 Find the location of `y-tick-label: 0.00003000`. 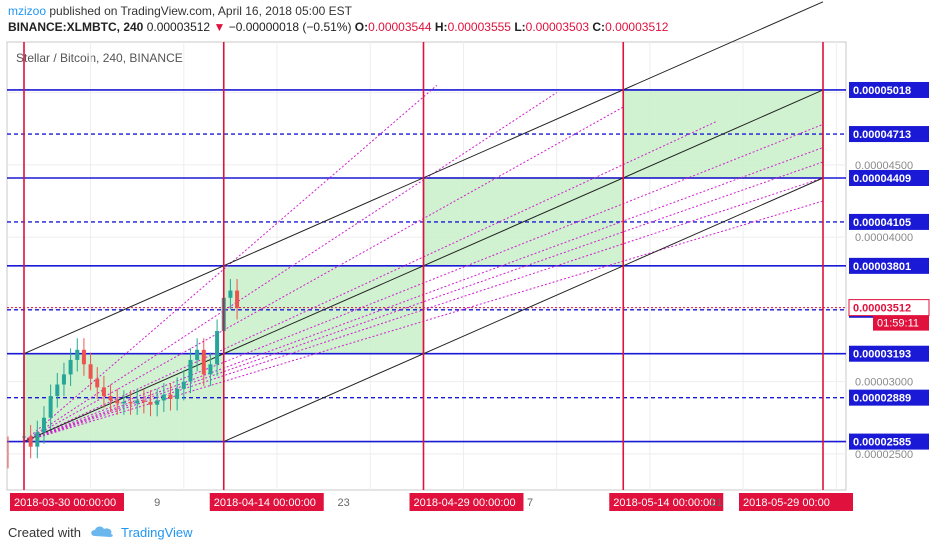

y-tick-label: 0.00003000 is located at coordinates (884, 383).